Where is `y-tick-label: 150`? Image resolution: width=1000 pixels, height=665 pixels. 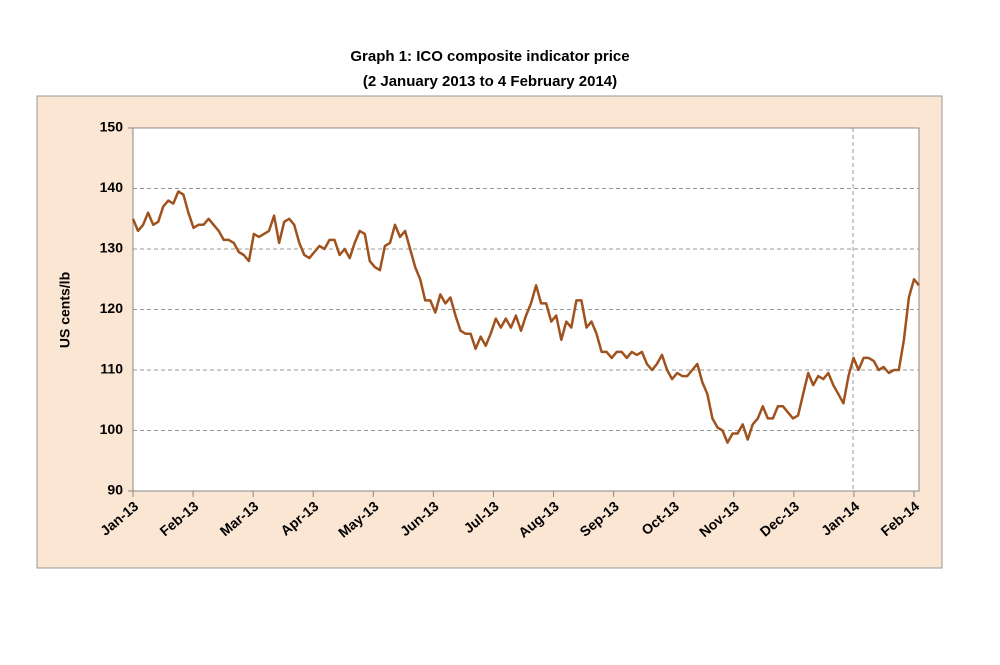 y-tick-label: 150 is located at coordinates (112, 127).